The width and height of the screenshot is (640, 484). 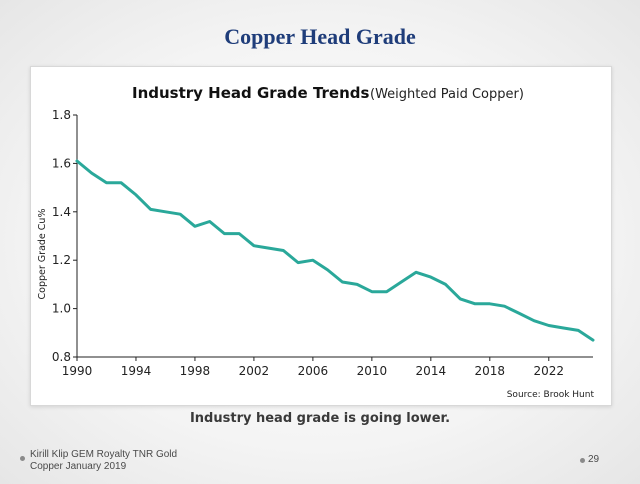 I want to click on footer-bullet-icon, so click(x=22, y=458).